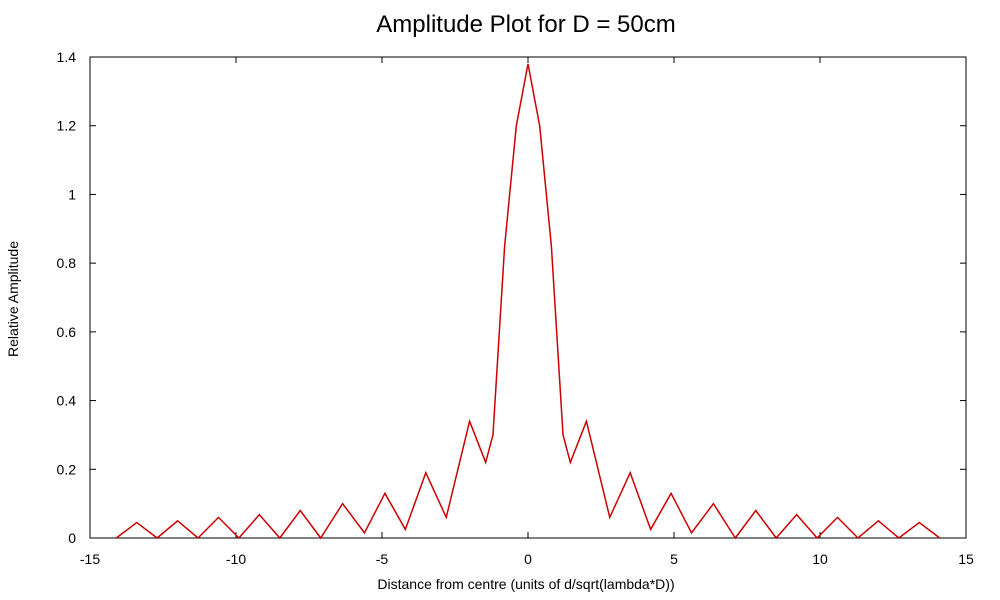 The width and height of the screenshot is (1000, 600). I want to click on y-axis-tick-labels: 0 0.2 0.4 0.6 0.8 1 1.2 1.4, so click(67, 297).